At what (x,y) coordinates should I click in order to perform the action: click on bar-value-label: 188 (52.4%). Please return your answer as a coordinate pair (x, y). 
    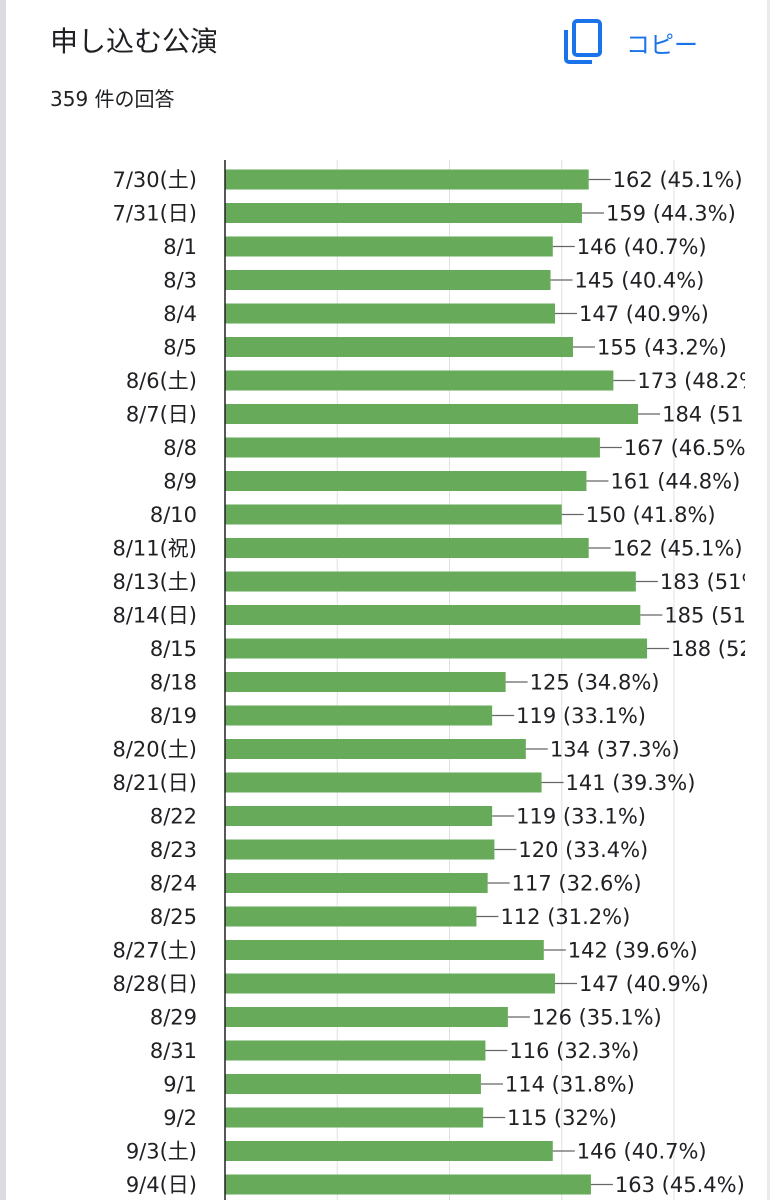
    Looking at the image, I should click on (720, 649).